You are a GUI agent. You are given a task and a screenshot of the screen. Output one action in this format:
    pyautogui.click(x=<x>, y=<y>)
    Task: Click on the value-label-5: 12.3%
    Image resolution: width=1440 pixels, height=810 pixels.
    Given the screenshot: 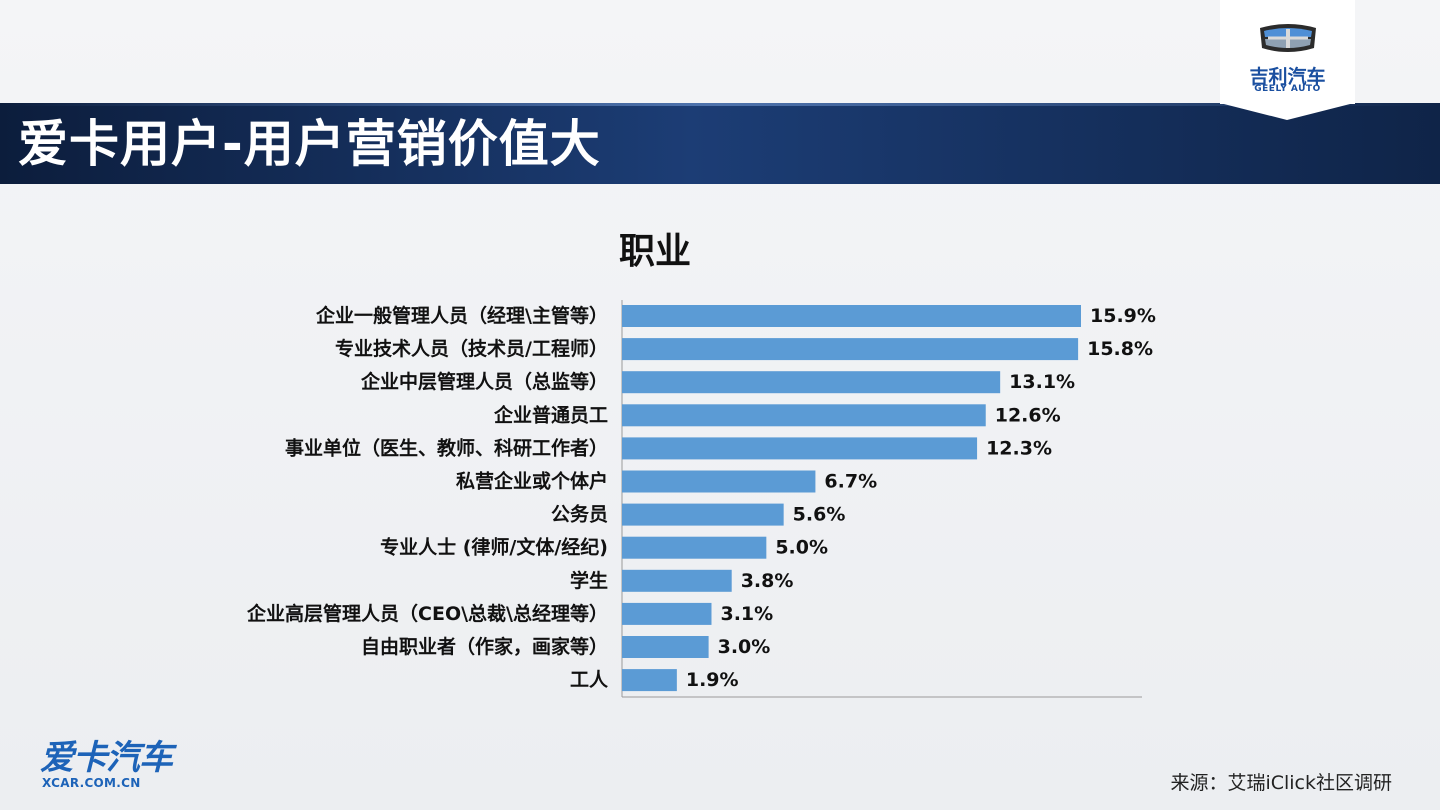 What is the action you would take?
    pyautogui.click(x=1019, y=448)
    